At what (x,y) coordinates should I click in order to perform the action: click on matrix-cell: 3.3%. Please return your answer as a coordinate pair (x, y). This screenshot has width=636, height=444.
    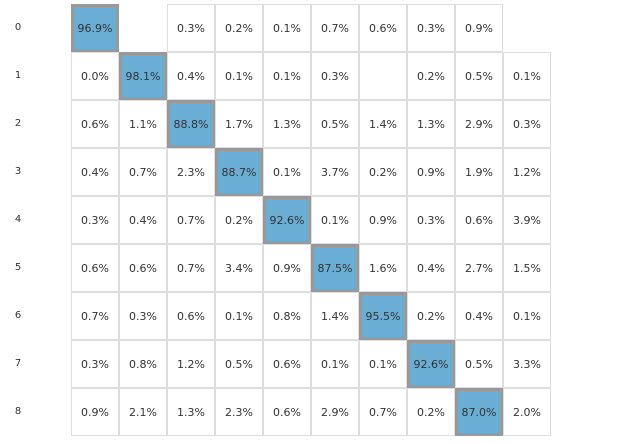
    Looking at the image, I should click on (527, 364).